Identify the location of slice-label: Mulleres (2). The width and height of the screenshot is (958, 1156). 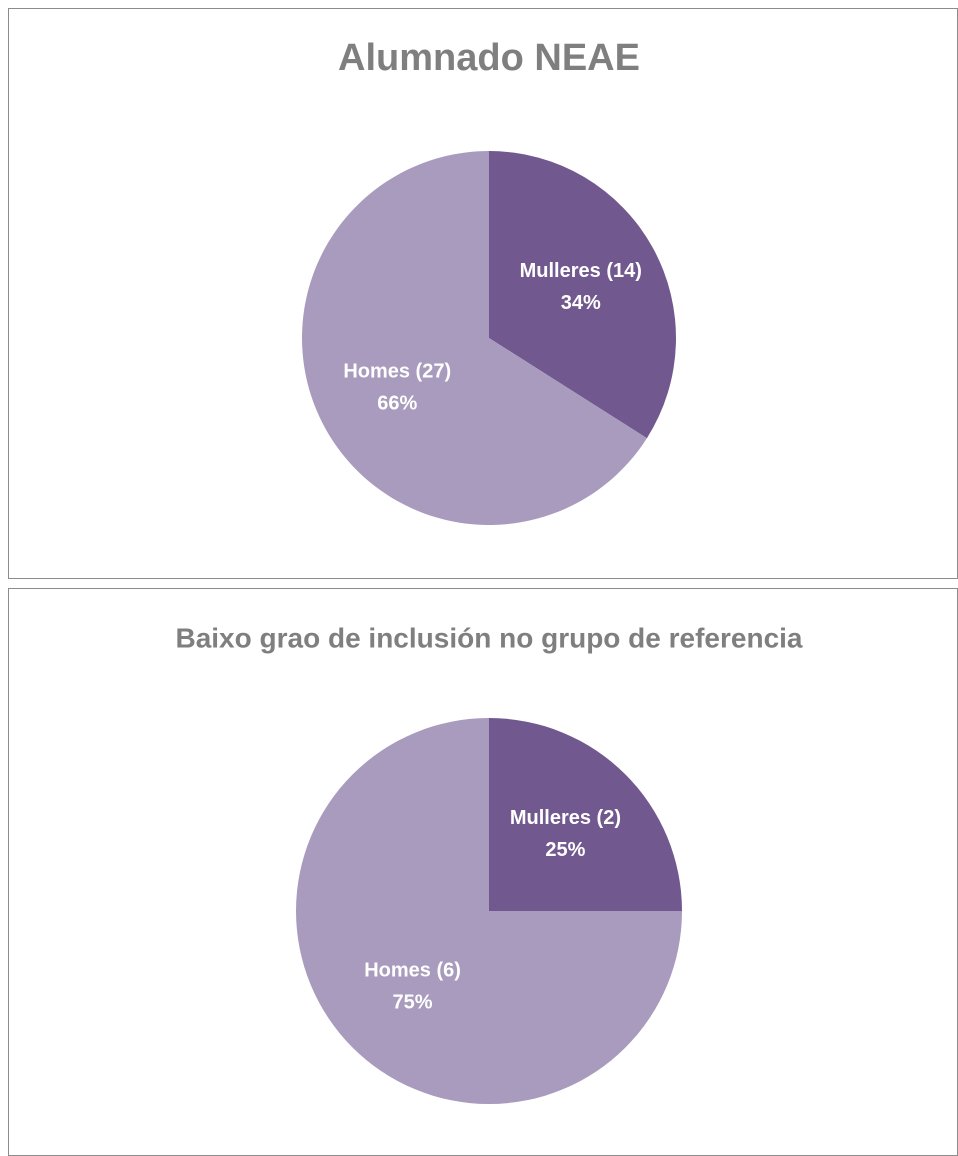
(565, 818).